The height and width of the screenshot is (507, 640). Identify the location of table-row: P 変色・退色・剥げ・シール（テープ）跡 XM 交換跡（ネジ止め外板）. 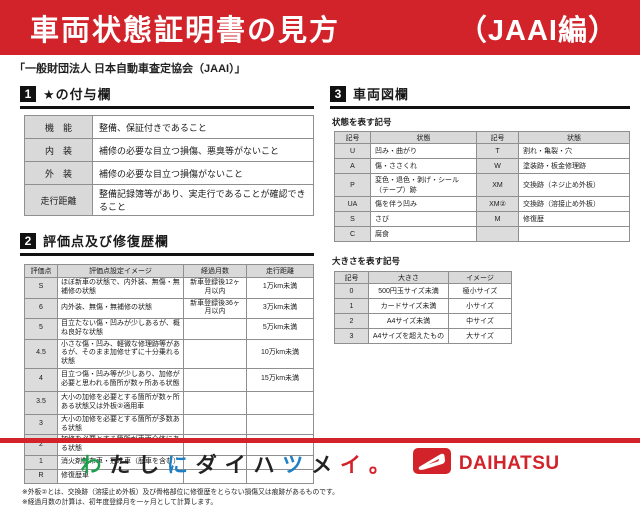
(482, 185).